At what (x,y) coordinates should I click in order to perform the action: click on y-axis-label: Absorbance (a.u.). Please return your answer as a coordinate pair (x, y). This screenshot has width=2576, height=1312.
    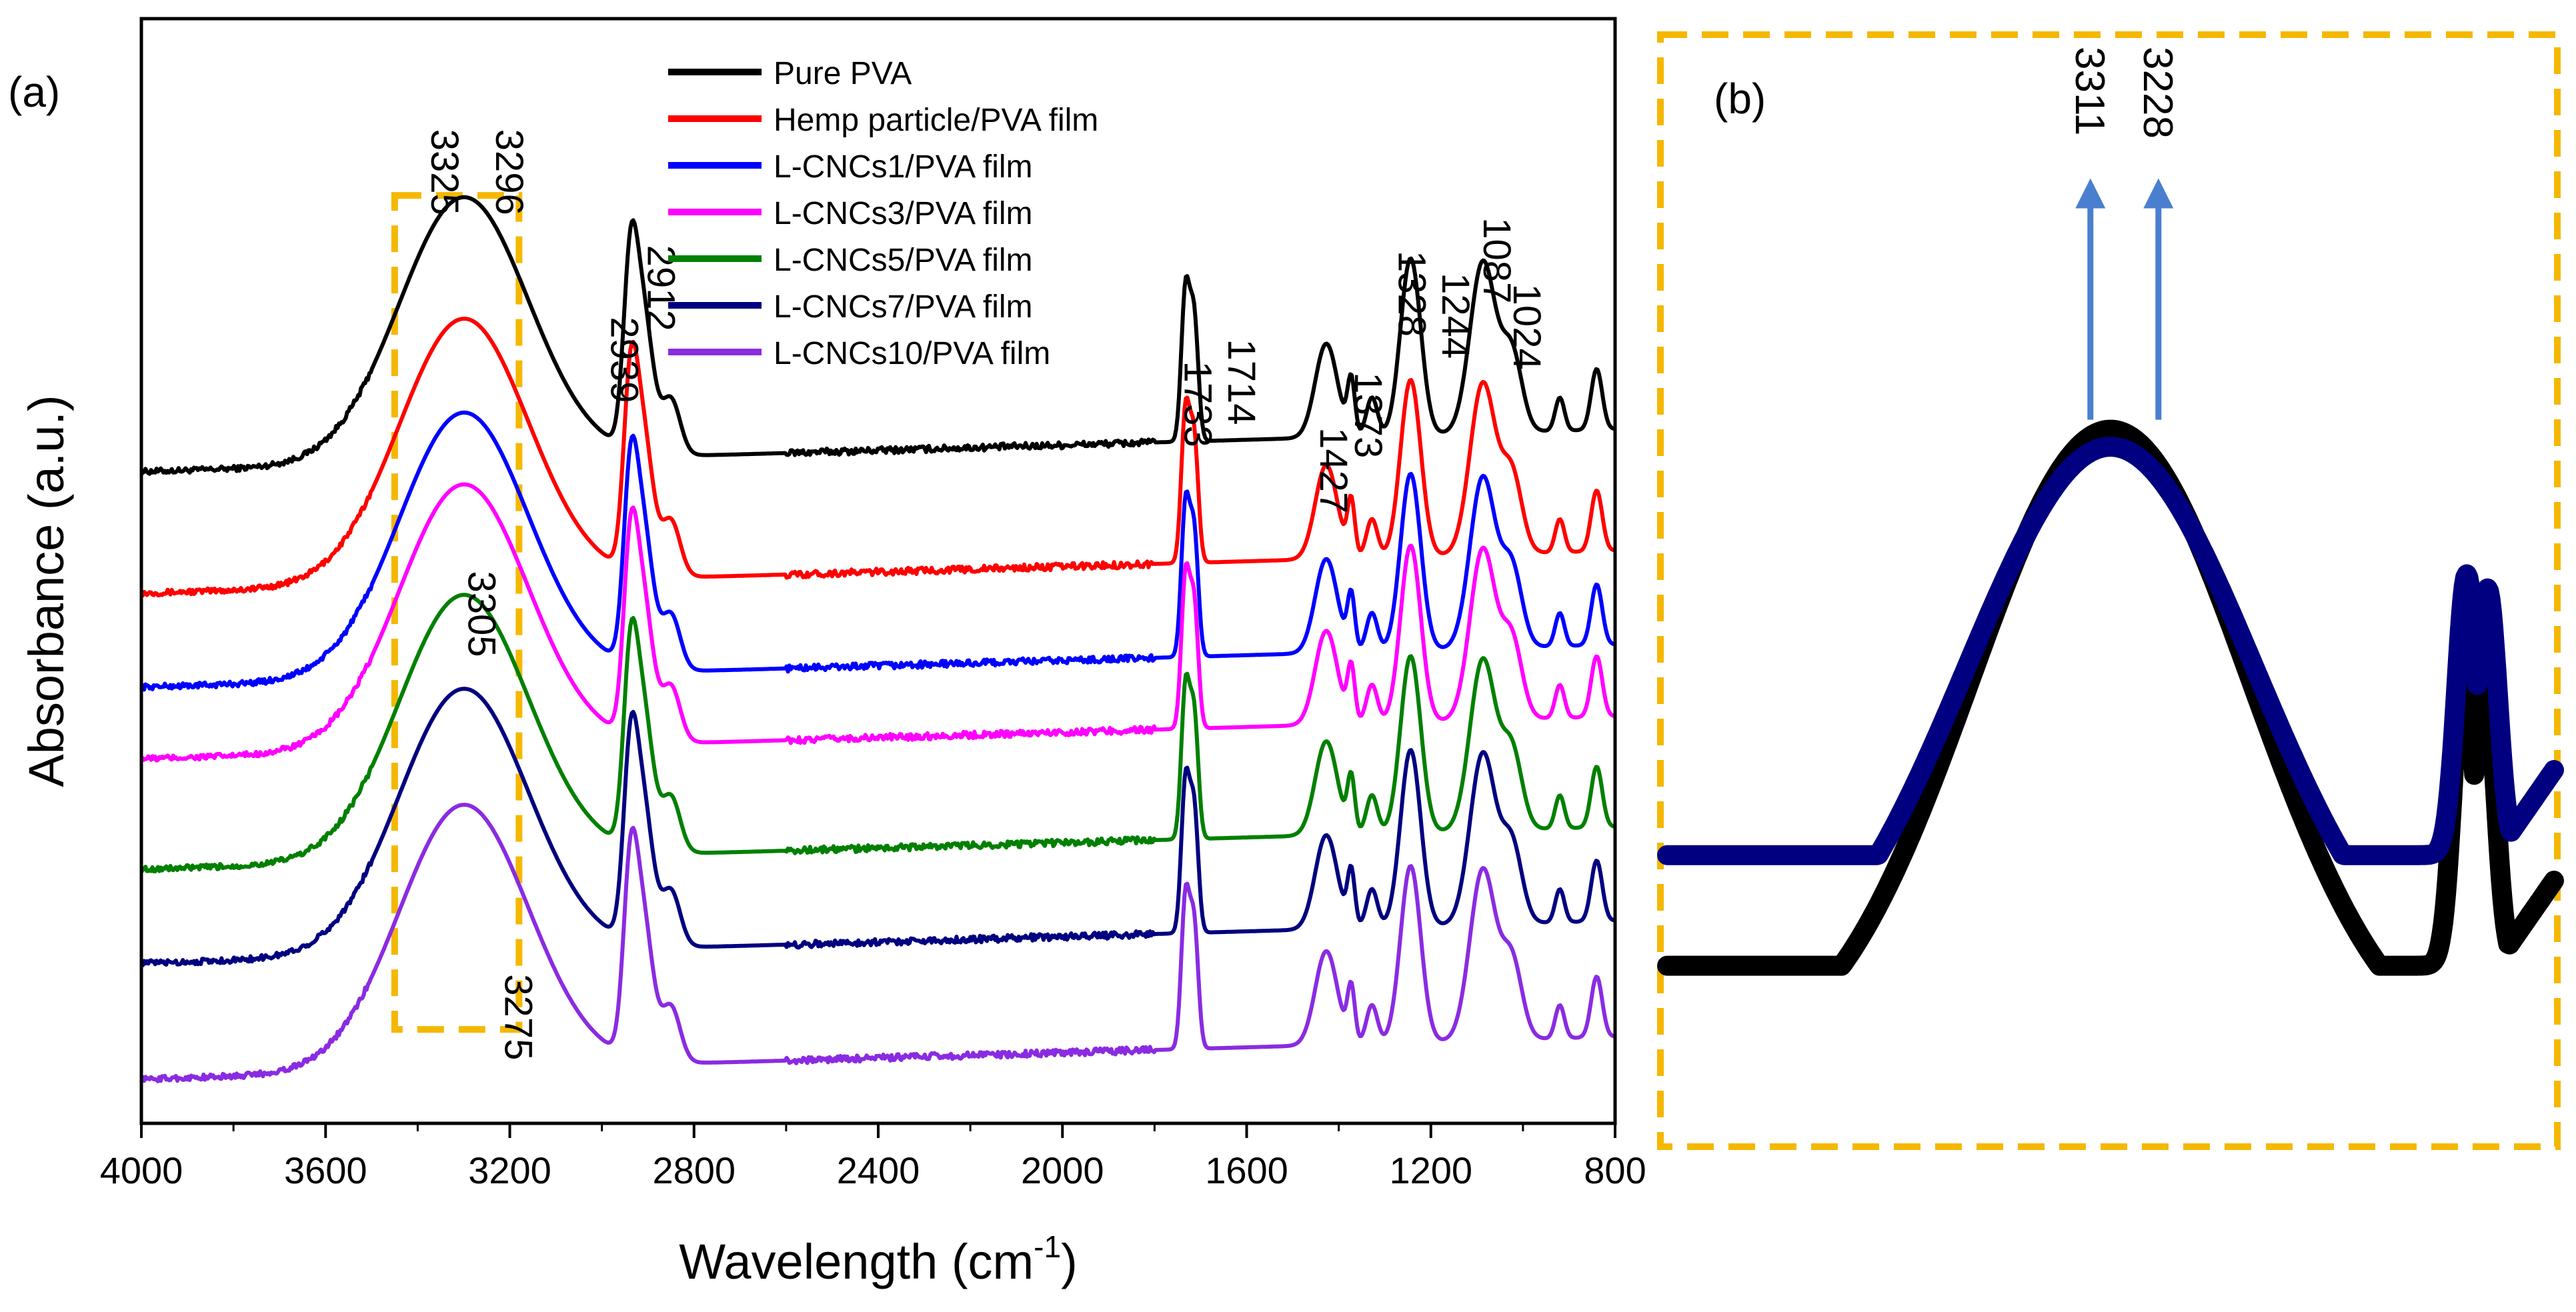
    Looking at the image, I should click on (46, 591).